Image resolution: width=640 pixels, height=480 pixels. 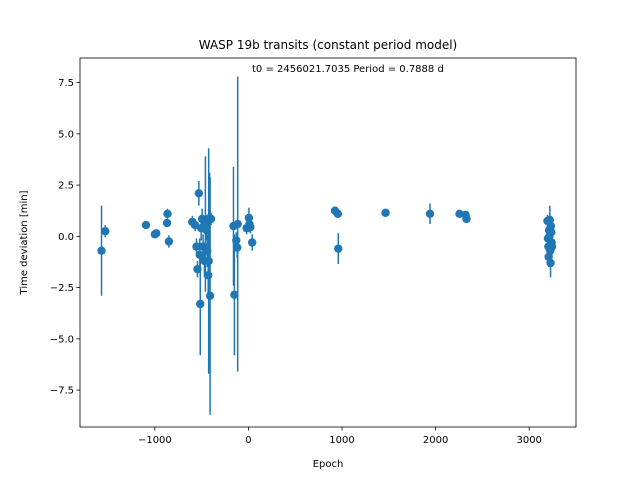 What do you see at coordinates (435, 440) in the screenshot?
I see `x-tick-label: 2000` at bounding box center [435, 440].